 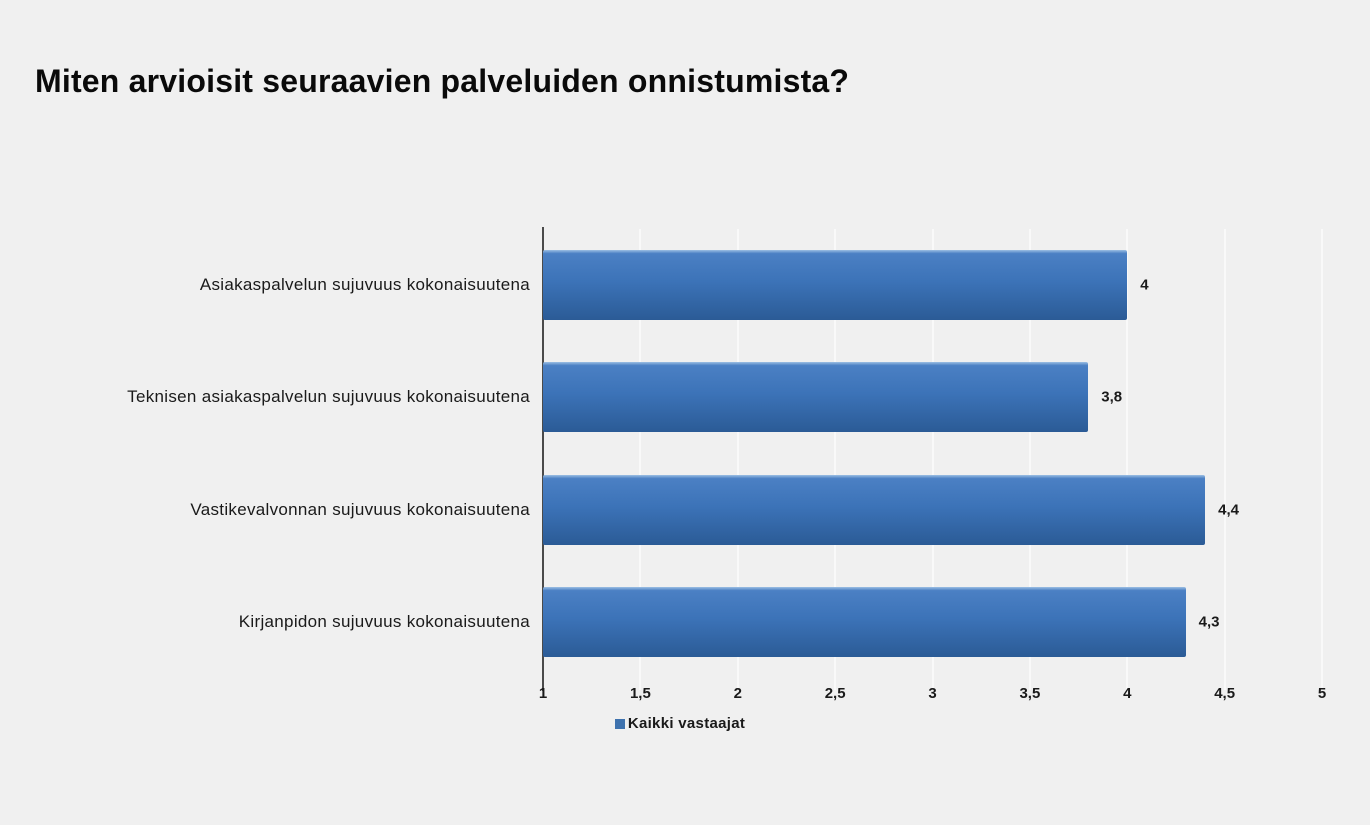 What do you see at coordinates (1144, 285) in the screenshot?
I see `value-label: 4` at bounding box center [1144, 285].